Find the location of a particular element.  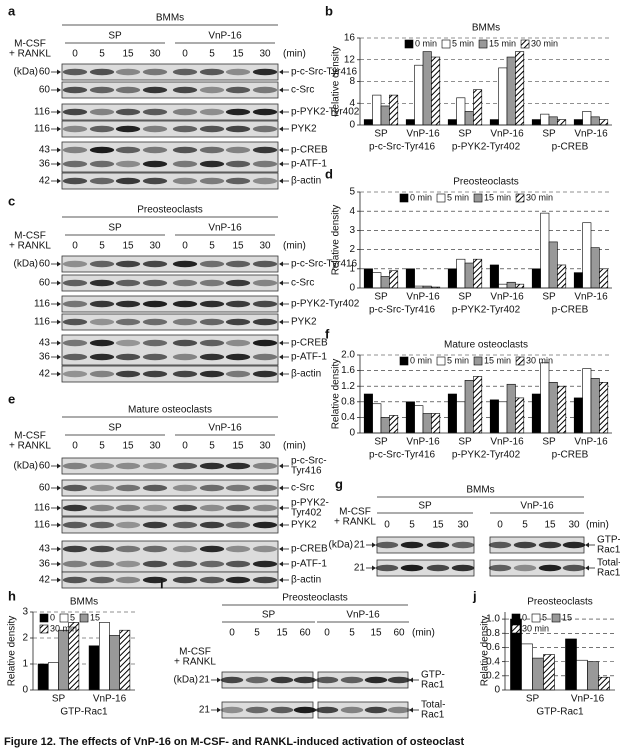

group-label: p-PYK2-Tyr402 is located at coordinates (486, 455).